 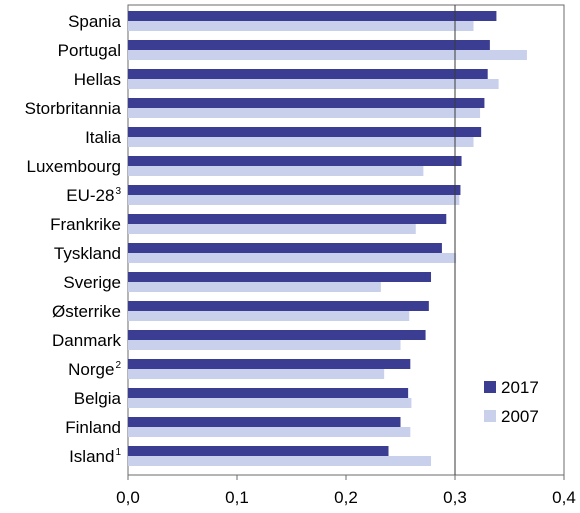 What do you see at coordinates (91, 456) in the screenshot?
I see `category-label-text: Island` at bounding box center [91, 456].